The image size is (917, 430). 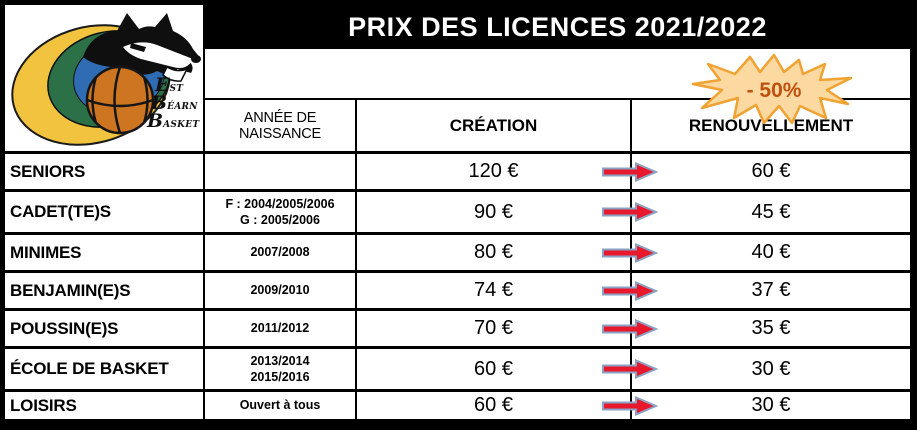 I want to click on column-header-birth-year: ANNÉE DE NAISSANCE, so click(x=281, y=124).